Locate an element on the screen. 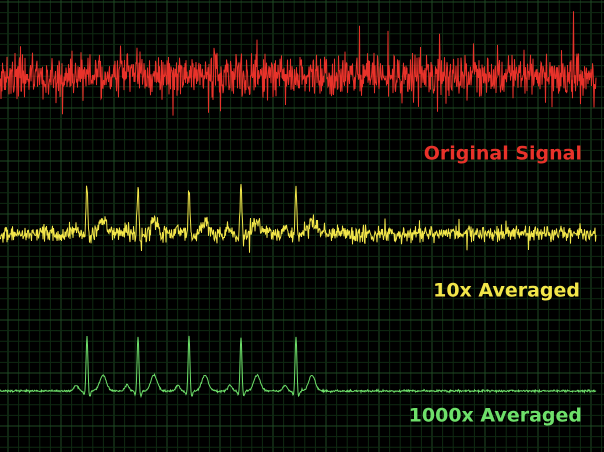 This screenshot has height=452, width=604. trace-label: 1000x Averaged is located at coordinates (495, 416).